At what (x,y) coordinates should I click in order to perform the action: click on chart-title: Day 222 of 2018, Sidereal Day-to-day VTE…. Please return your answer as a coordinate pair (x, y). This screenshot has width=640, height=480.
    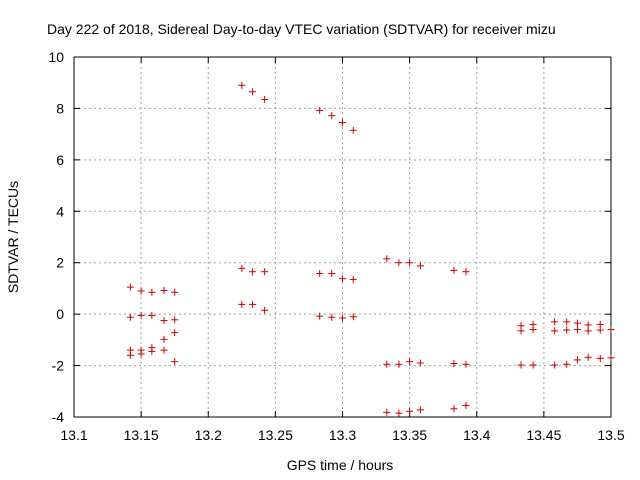
    Looking at the image, I should click on (301, 29).